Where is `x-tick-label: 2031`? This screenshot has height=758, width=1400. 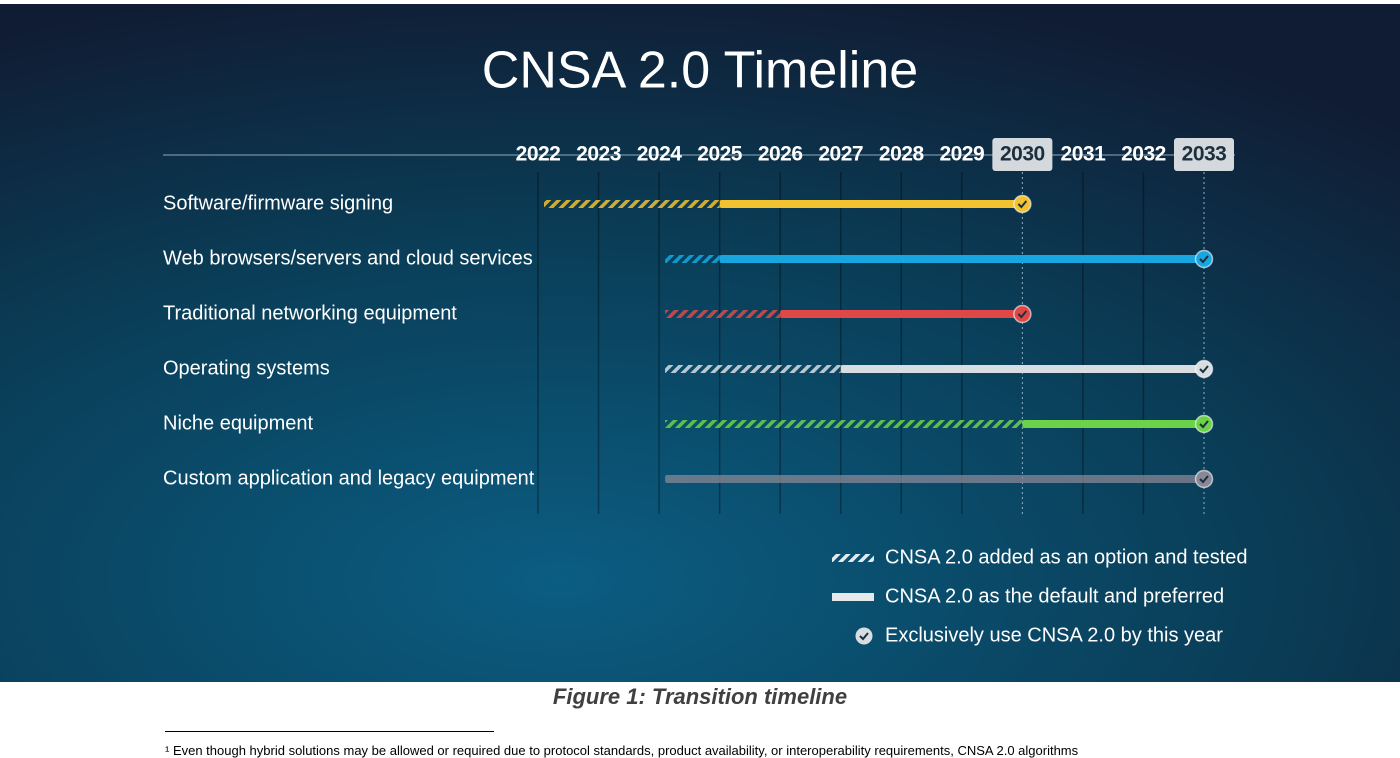 x-tick-label: 2031 is located at coordinates (1084, 154).